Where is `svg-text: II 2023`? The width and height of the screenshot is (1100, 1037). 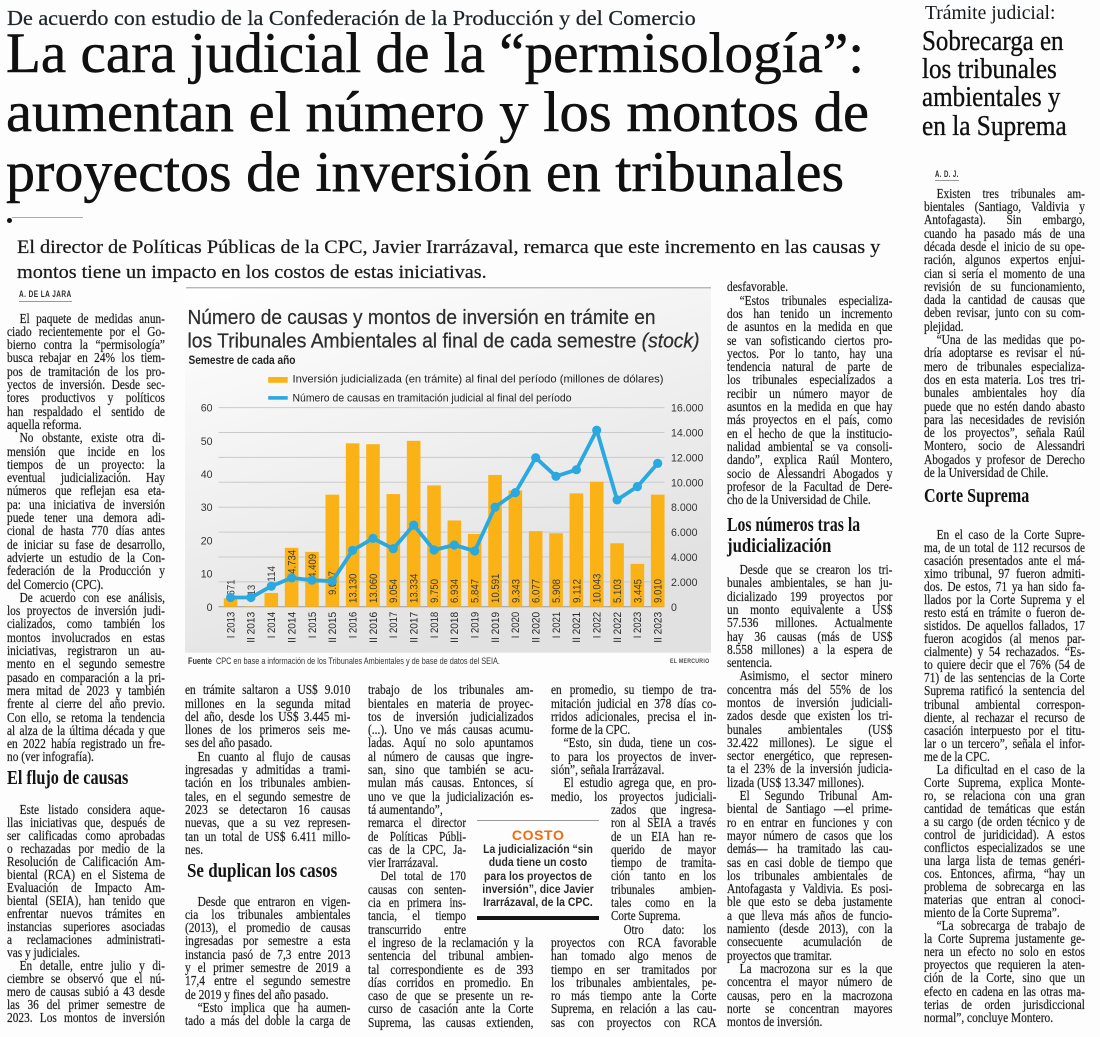
svg-text: II 2023 is located at coordinates (658, 627).